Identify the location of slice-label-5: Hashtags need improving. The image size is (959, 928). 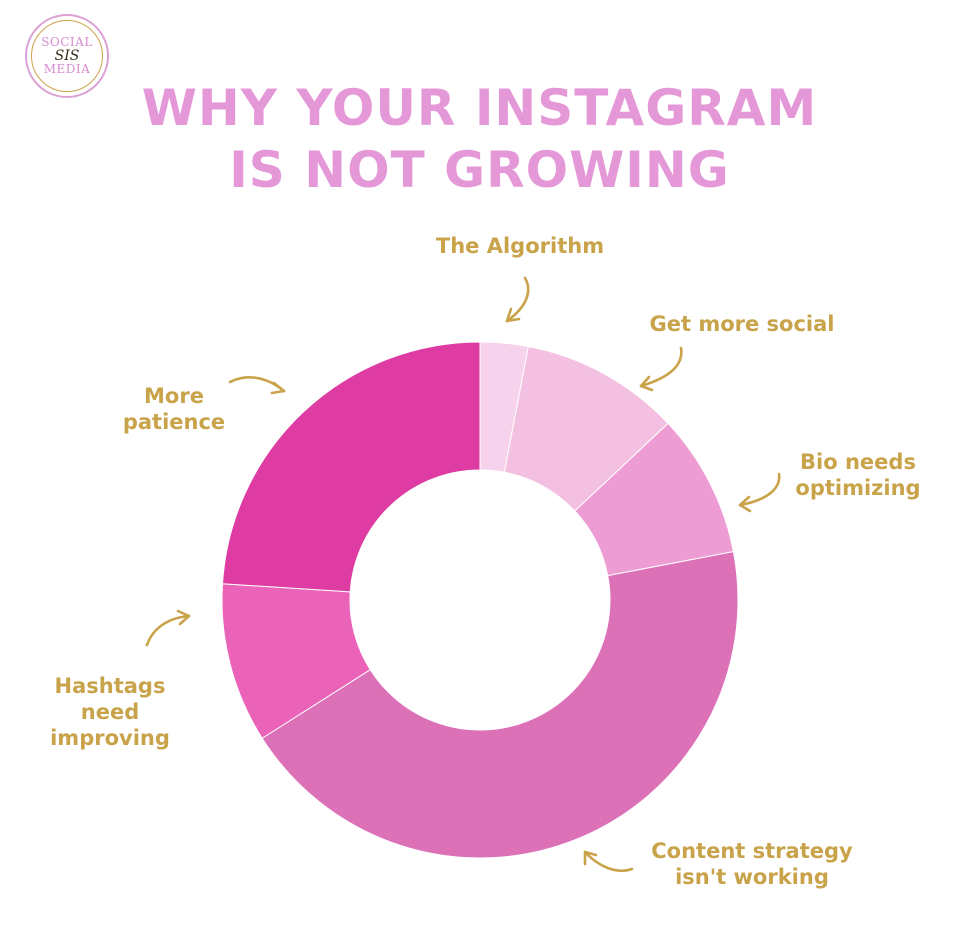
(110, 712).